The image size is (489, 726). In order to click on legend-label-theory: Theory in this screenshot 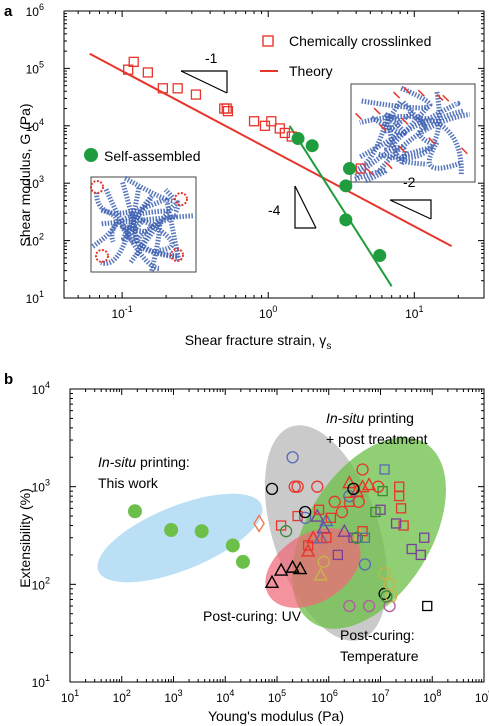, I will do `click(311, 71)`.